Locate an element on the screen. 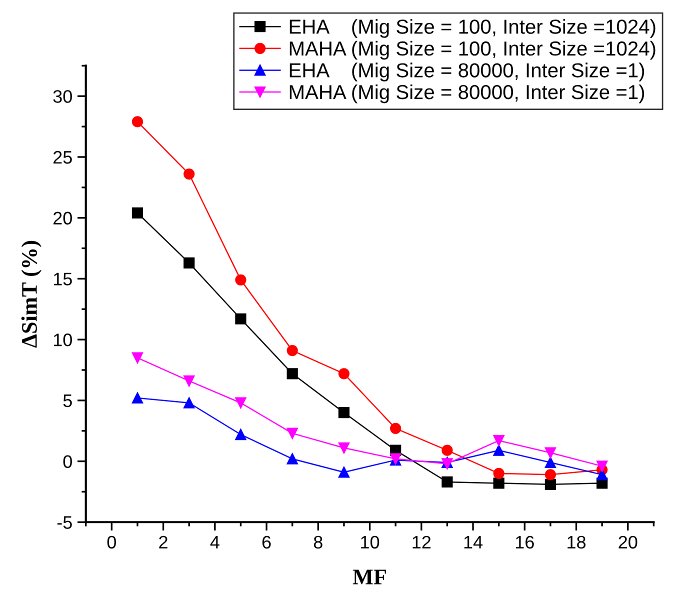 The width and height of the screenshot is (676, 592). y-tick-label: 20 is located at coordinates (62, 218).